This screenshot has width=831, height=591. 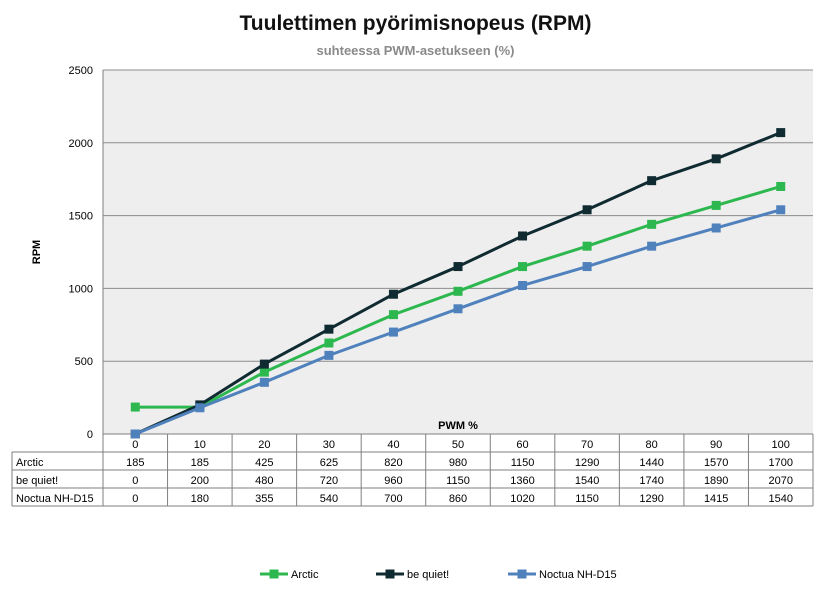 What do you see at coordinates (652, 445) in the screenshot?
I see `x-tick-label: 80` at bounding box center [652, 445].